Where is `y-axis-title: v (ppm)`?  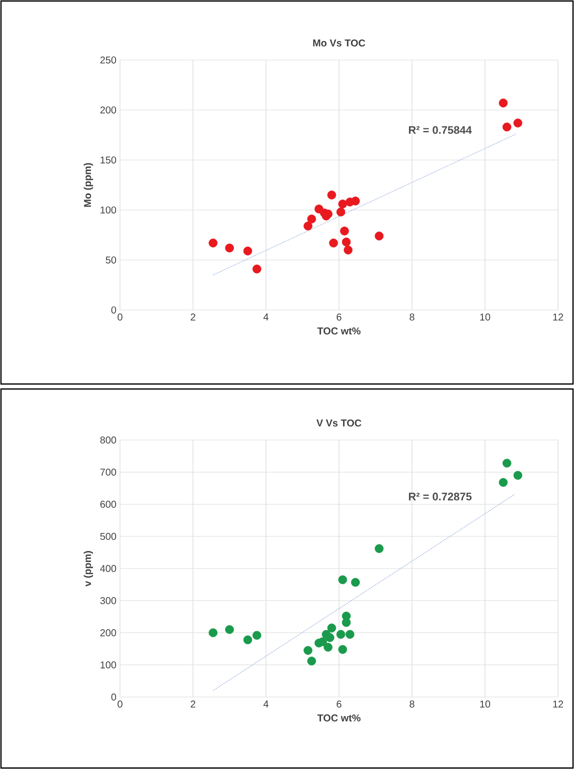
y-axis-title: v (ppm) is located at coordinates (89, 568).